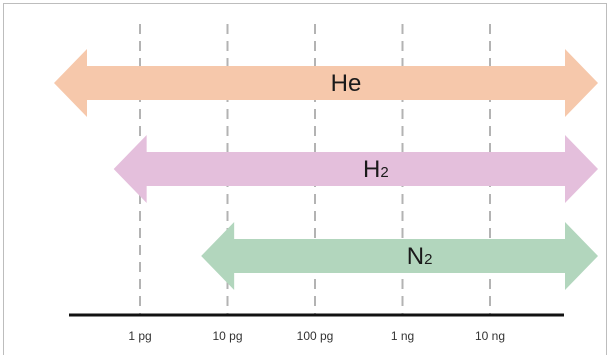 This screenshot has height=358, width=611. Describe the element at coordinates (399, 256) in the screenshot. I see `range-band-n2` at that location.